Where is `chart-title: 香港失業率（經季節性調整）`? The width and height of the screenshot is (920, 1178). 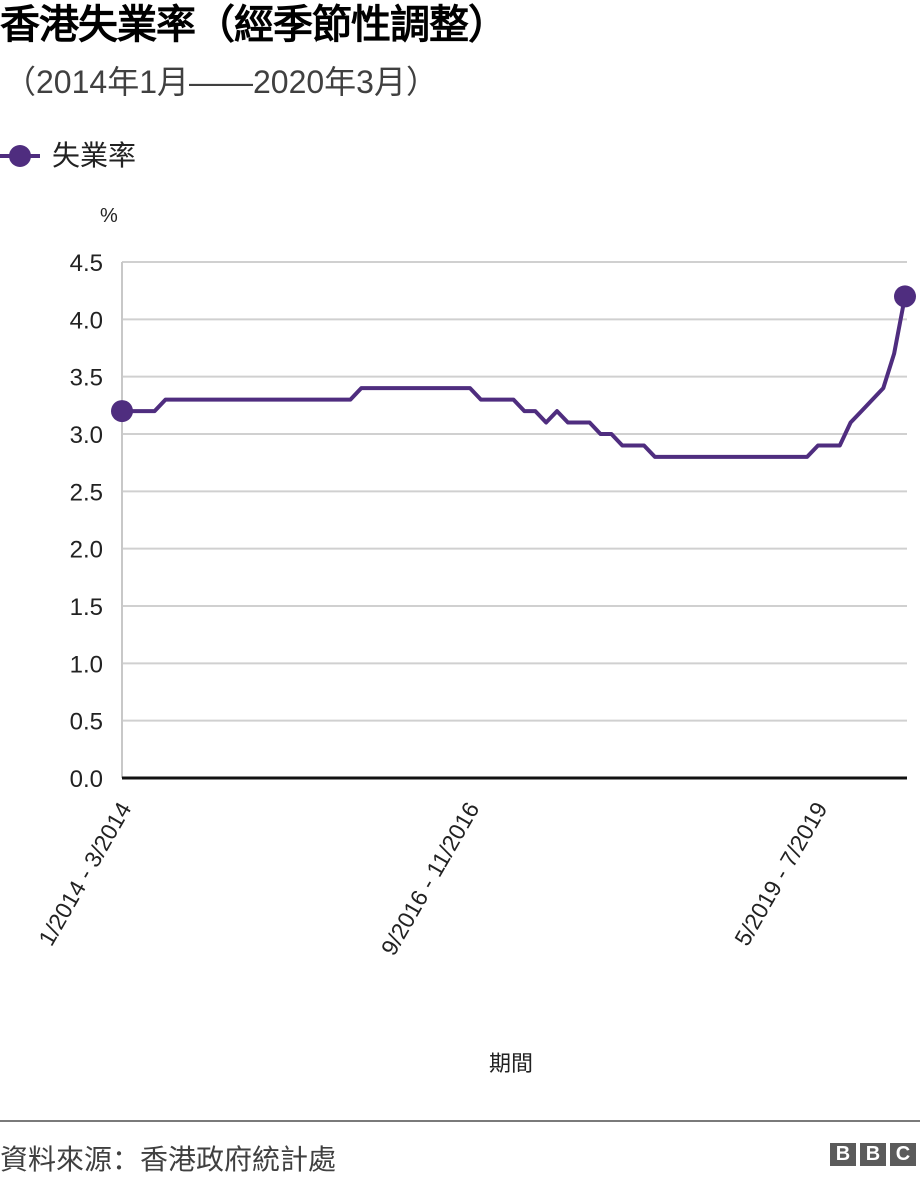
chart-title: 香港失業率（經季節性調整） is located at coordinates (254, 25).